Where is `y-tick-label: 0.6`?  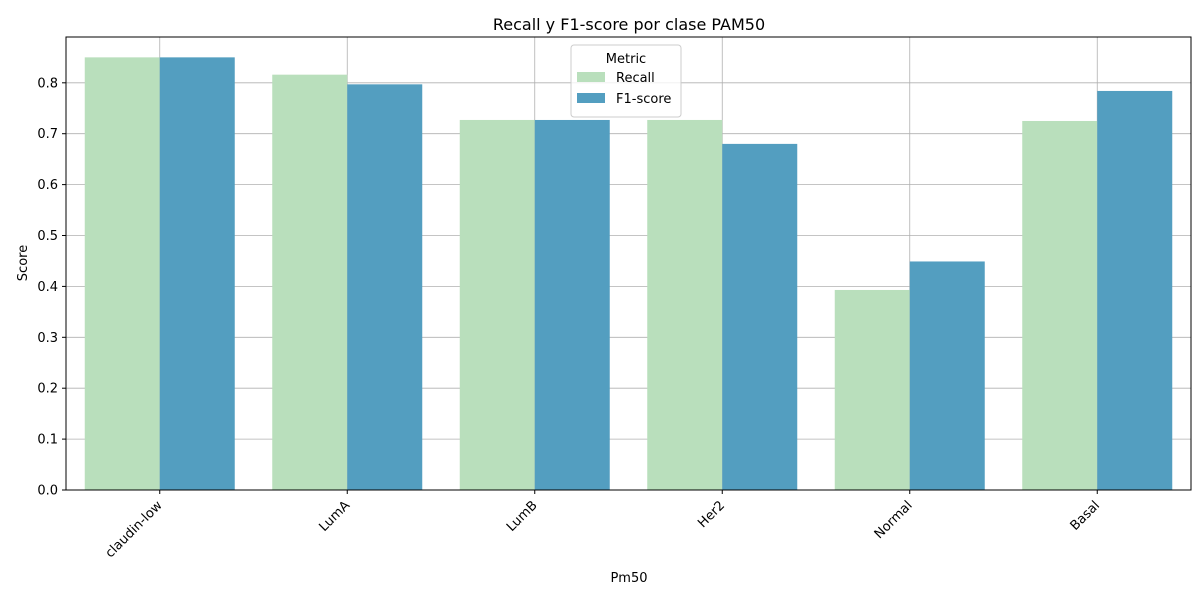
y-tick-label: 0.6 is located at coordinates (47, 185).